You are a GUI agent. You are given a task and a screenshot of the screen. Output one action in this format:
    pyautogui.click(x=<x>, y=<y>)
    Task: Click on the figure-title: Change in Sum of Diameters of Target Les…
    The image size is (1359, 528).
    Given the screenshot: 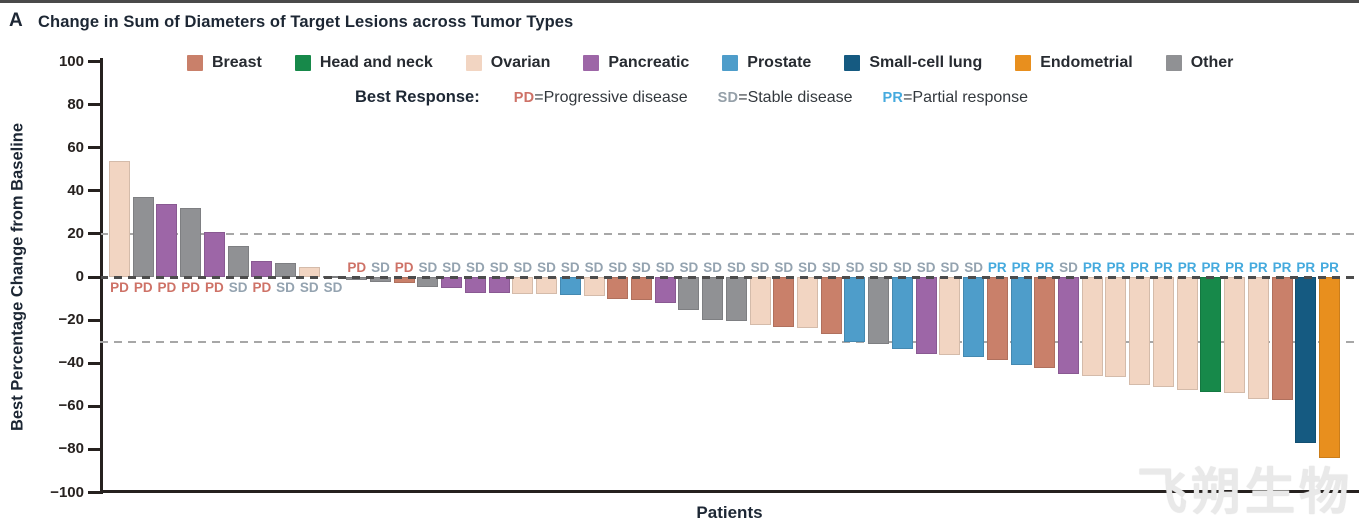 What is the action you would take?
    pyautogui.click(x=306, y=22)
    